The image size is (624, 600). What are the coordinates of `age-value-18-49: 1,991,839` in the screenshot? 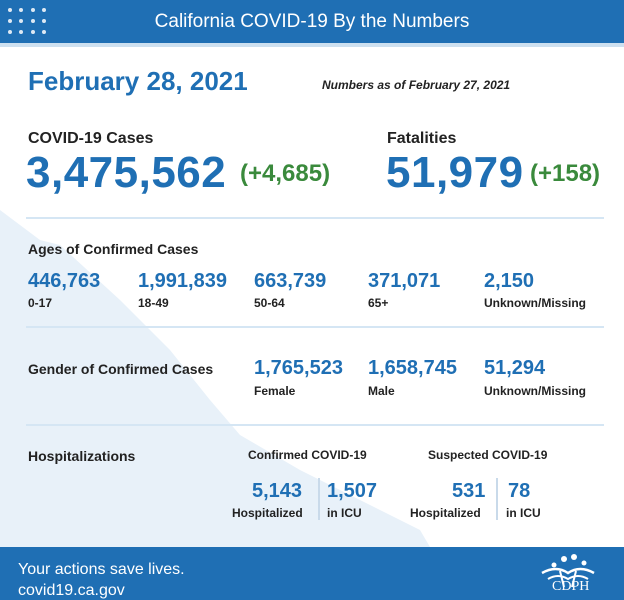 It's located at (182, 281).